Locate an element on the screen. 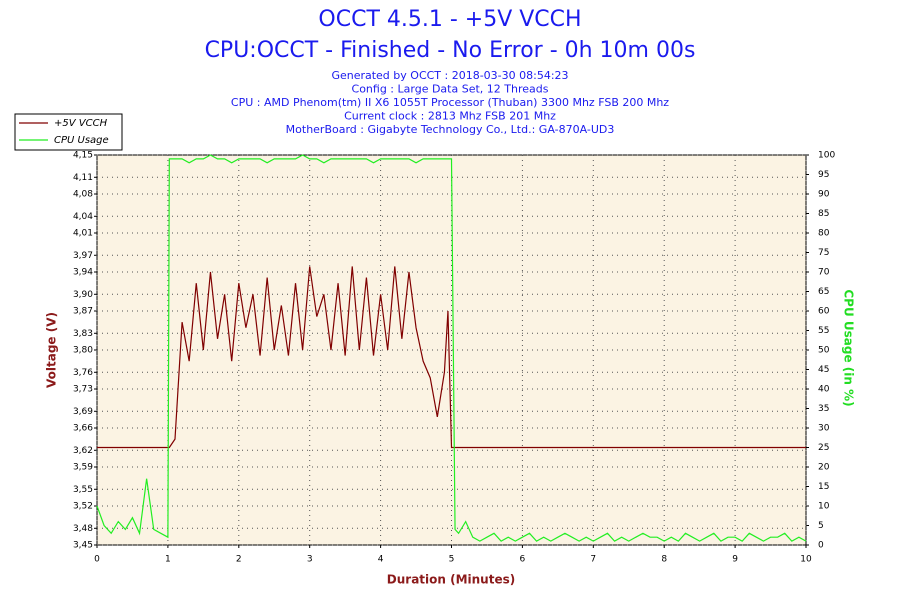 The width and height of the screenshot is (900, 604). y-tick-label: 3,59 is located at coordinates (83, 468).